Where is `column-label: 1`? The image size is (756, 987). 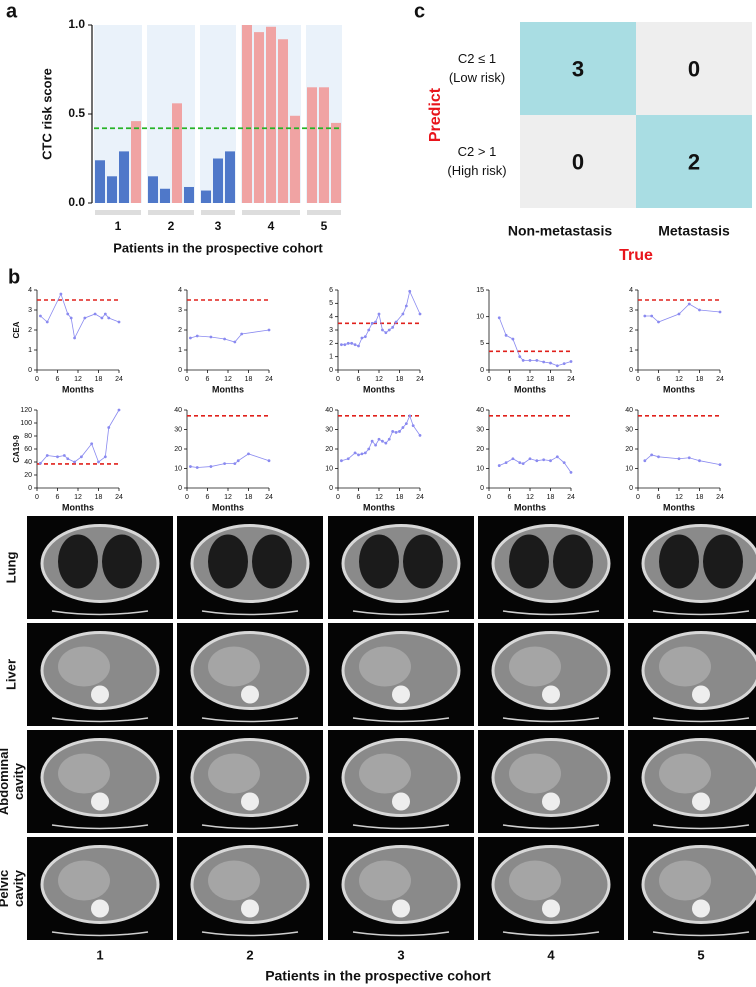 column-label: 1 is located at coordinates (99, 954).